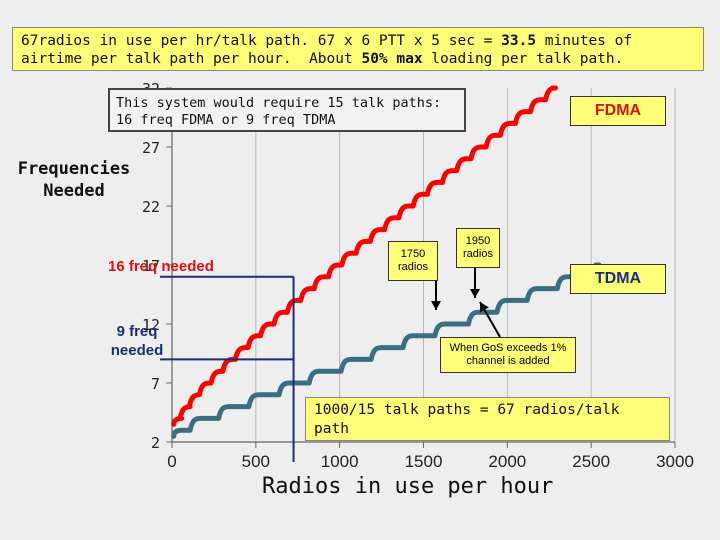  What do you see at coordinates (487, 419) in the screenshot?
I see `bottom-note: 1000/15 talk paths = 67 radios/talk path` at bounding box center [487, 419].